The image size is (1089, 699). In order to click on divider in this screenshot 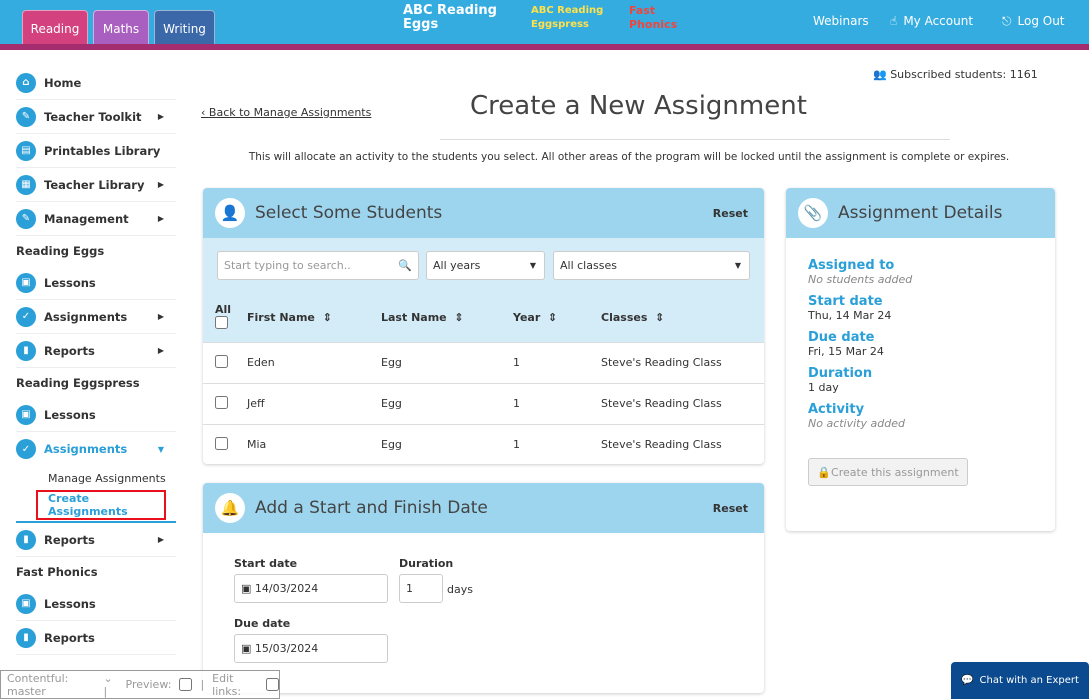, I will do `click(695, 139)`.